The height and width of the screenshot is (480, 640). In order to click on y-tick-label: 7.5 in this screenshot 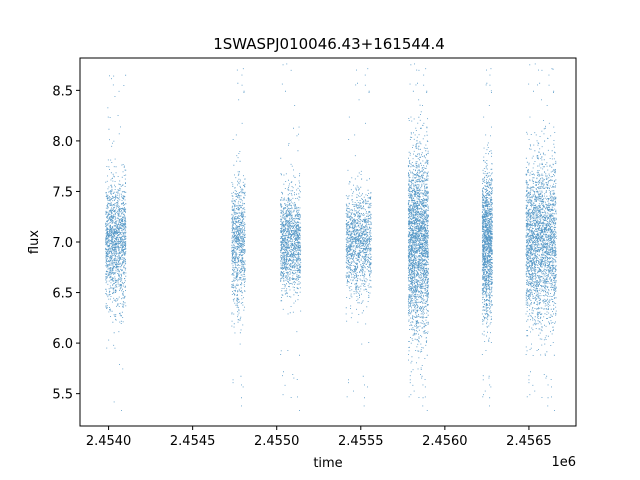, I will do `click(62, 192)`.